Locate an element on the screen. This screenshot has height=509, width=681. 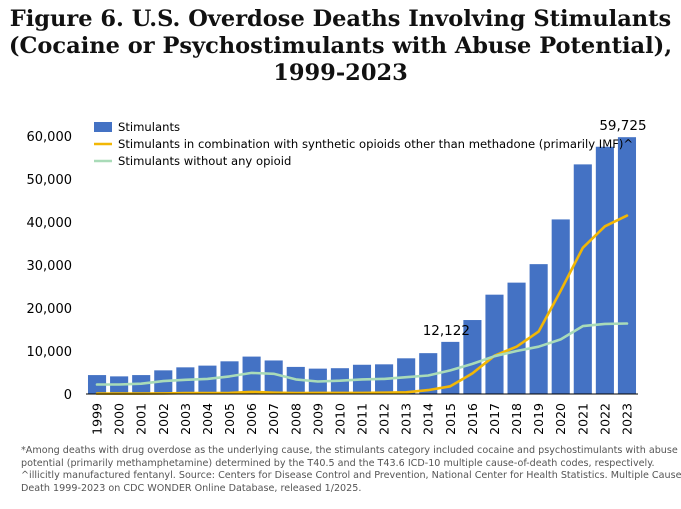
y-tick-label-30000: 30,000 is located at coordinates (50, 266).